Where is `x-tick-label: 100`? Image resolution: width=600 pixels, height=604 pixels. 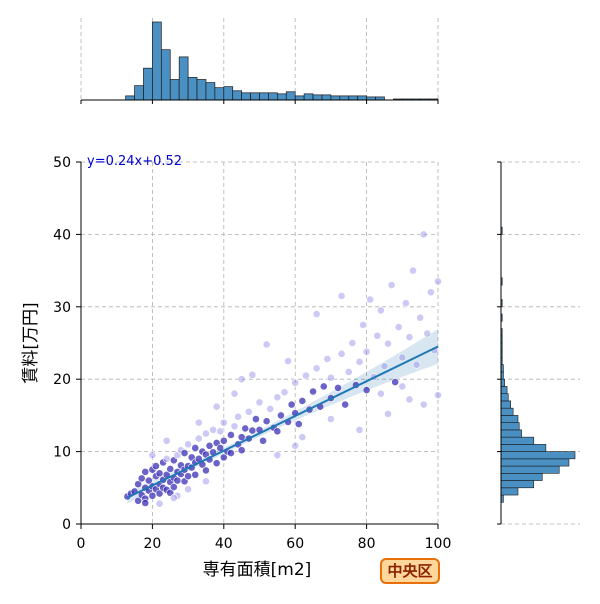 x-tick-label: 100 is located at coordinates (438, 544).